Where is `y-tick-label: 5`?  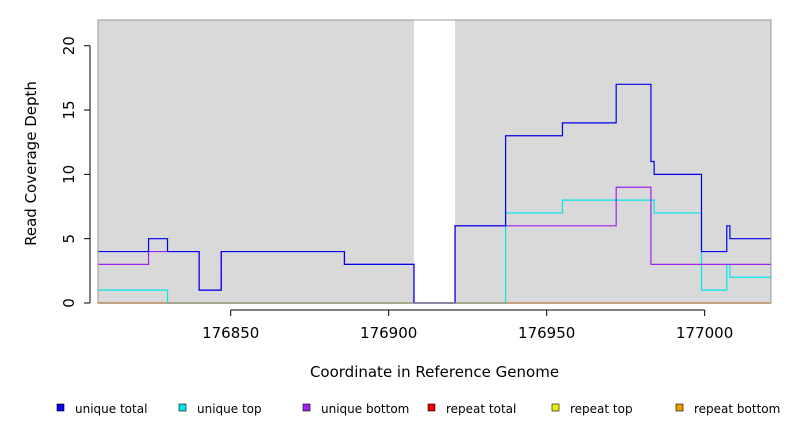 y-tick-label: 5 is located at coordinates (69, 239).